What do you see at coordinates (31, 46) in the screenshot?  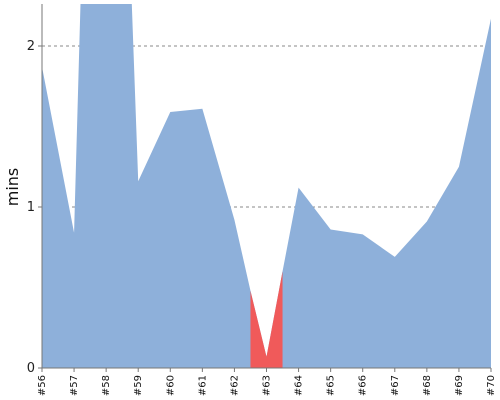 I see `y-tick-label: 2` at bounding box center [31, 46].